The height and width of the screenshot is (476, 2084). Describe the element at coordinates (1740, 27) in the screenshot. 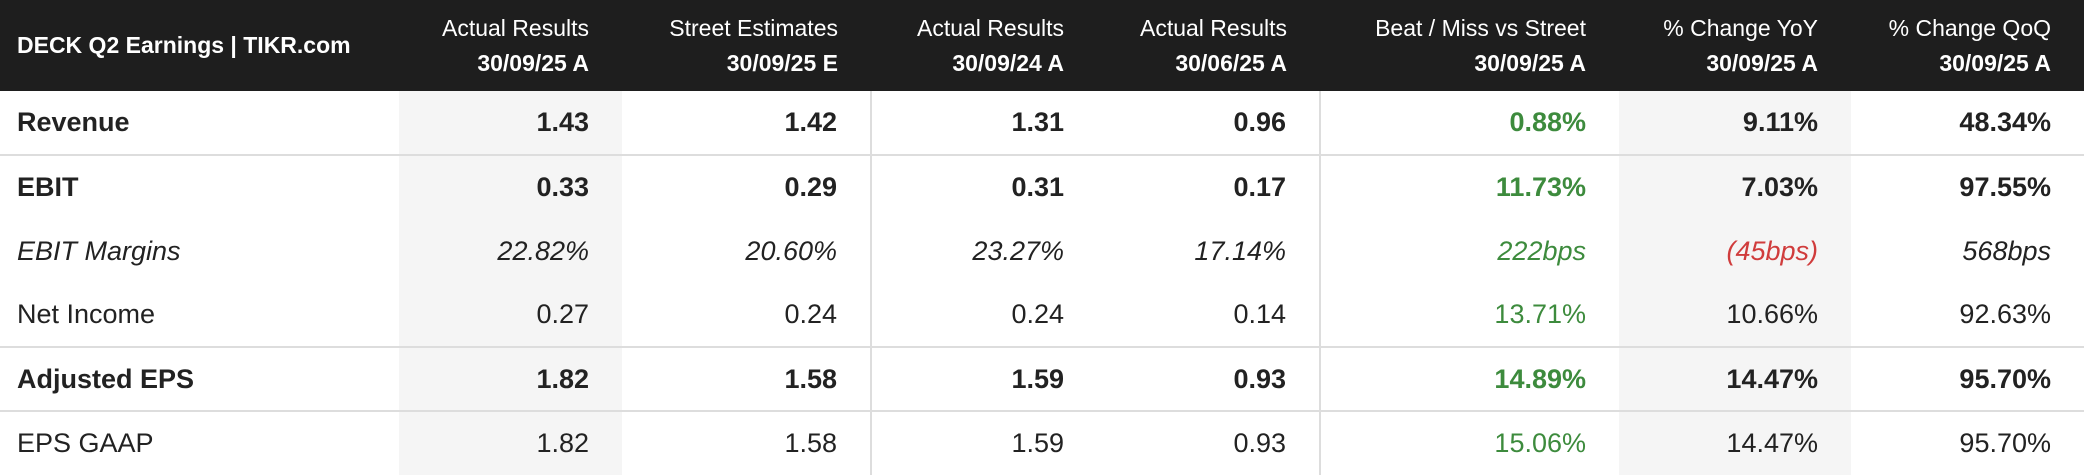

I see `column-label: % Change YoY` at that location.